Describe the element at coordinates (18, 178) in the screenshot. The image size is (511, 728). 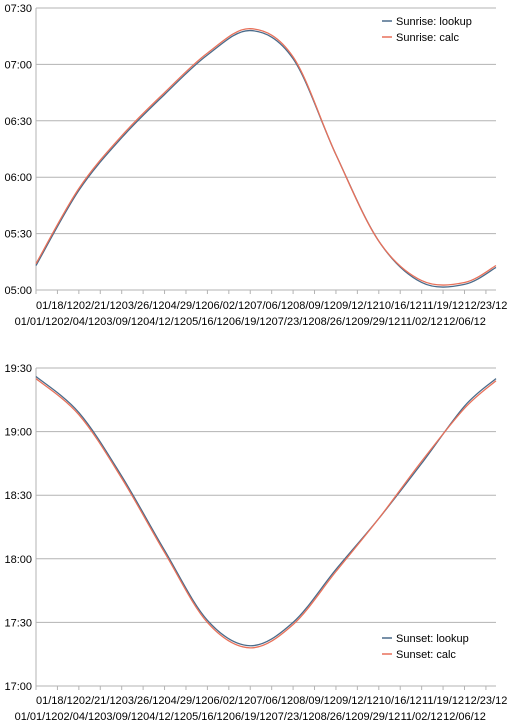
I see `y-tick-label: 06:00` at that location.